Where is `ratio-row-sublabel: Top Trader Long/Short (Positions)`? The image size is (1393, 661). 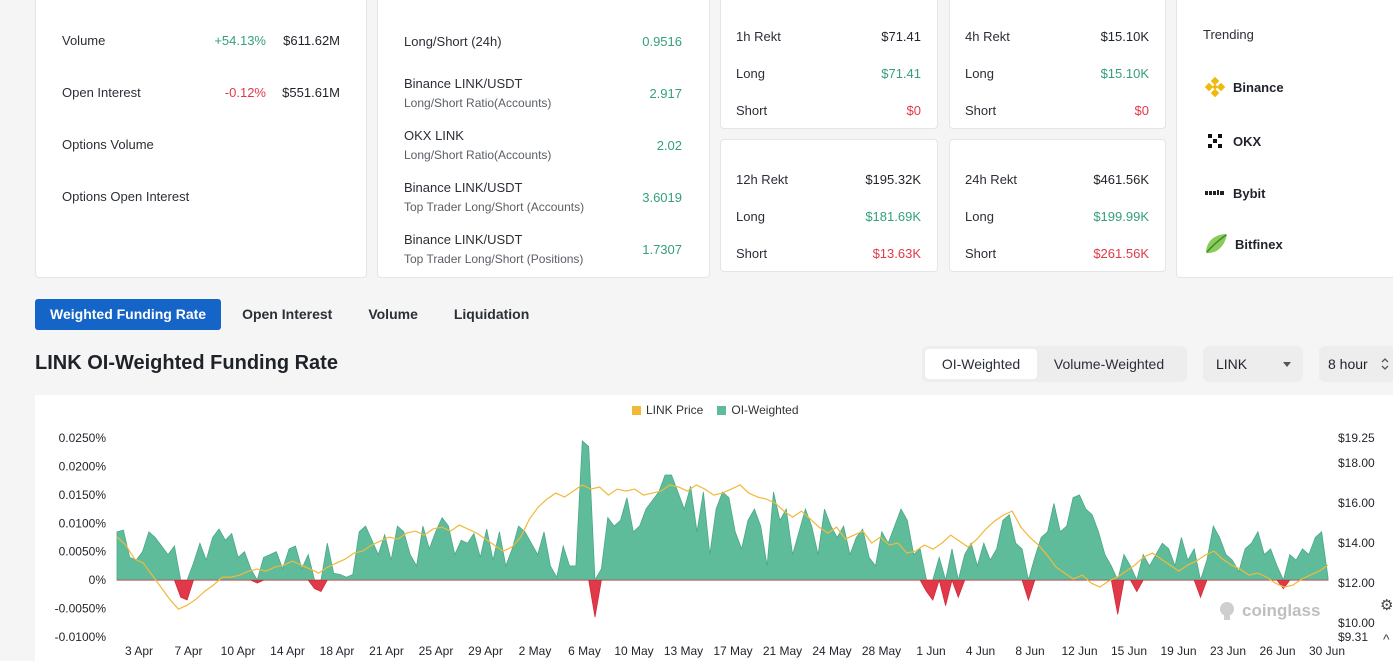 ratio-row-sublabel: Top Trader Long/Short (Positions) is located at coordinates (494, 259).